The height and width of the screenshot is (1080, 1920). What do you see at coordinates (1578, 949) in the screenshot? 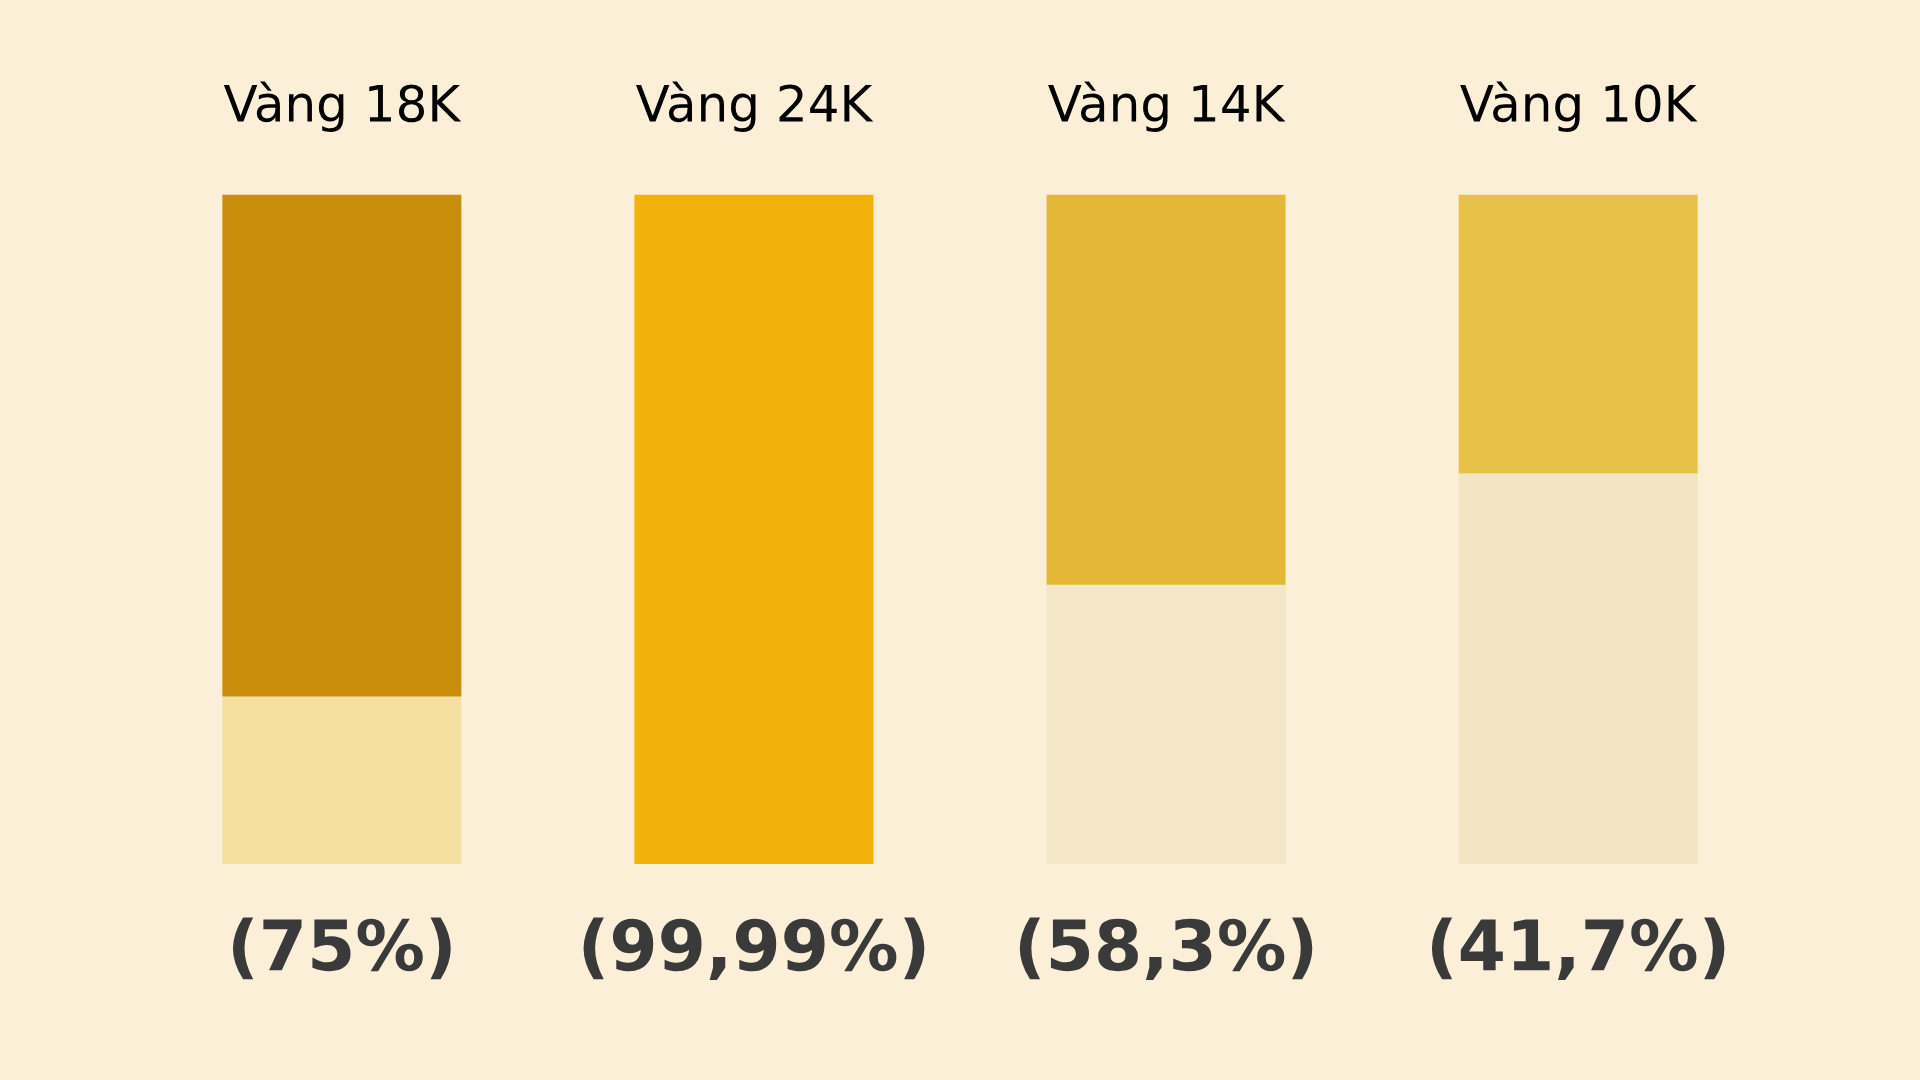
I see `data-label: (41,7%)` at bounding box center [1578, 949].